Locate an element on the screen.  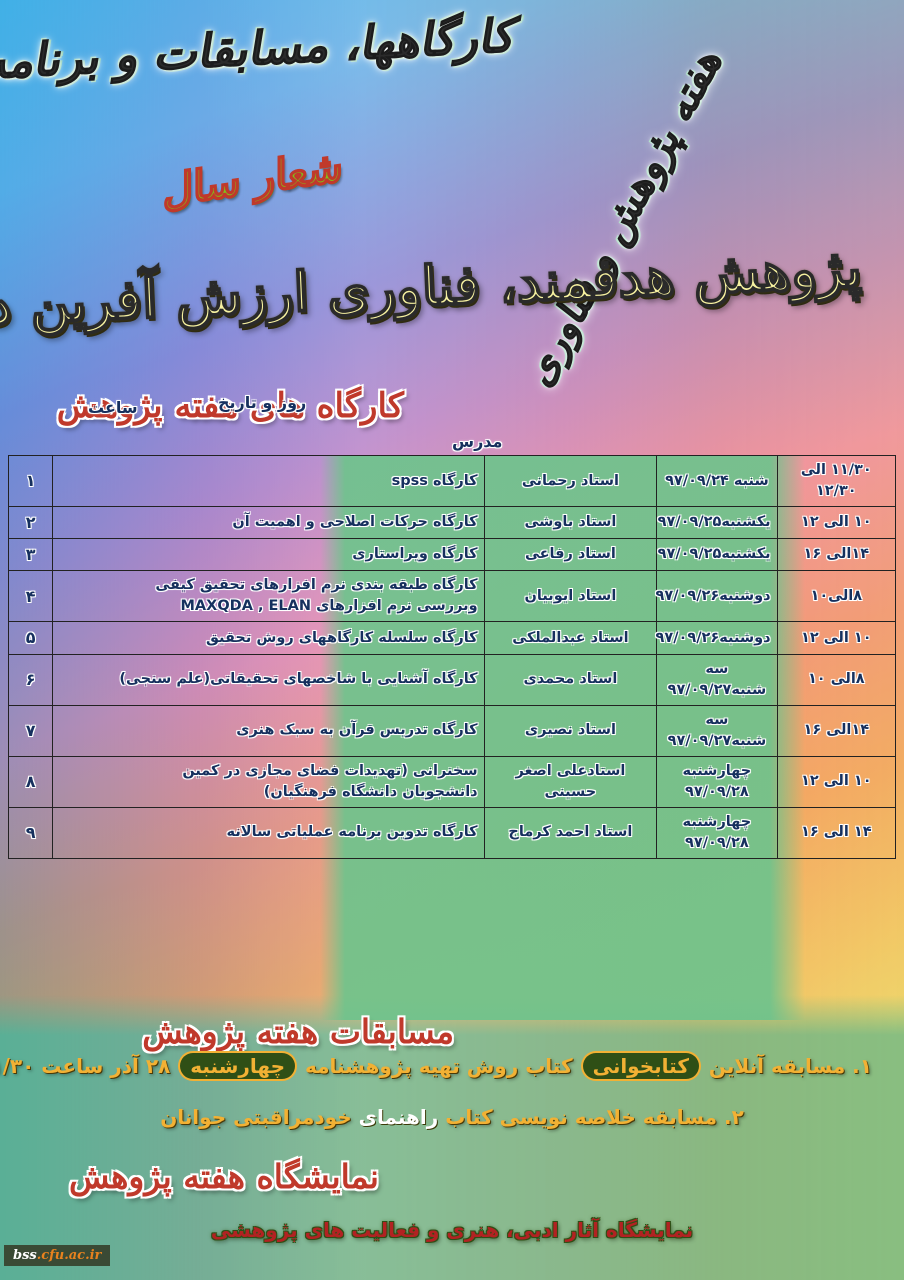
contest-2-highlight-rahnama: راهنمای is located at coordinates (398, 1117).